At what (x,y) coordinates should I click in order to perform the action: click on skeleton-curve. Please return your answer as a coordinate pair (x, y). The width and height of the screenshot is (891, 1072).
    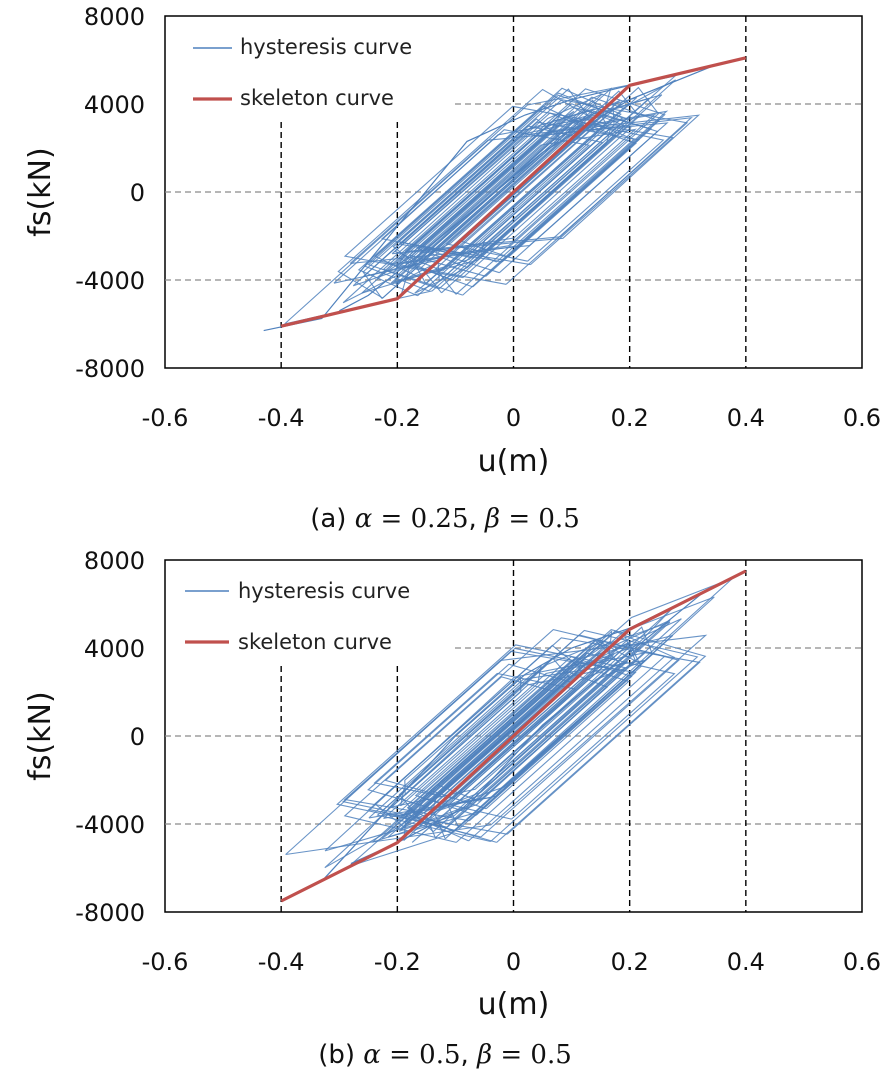
    Looking at the image, I should click on (513, 192).